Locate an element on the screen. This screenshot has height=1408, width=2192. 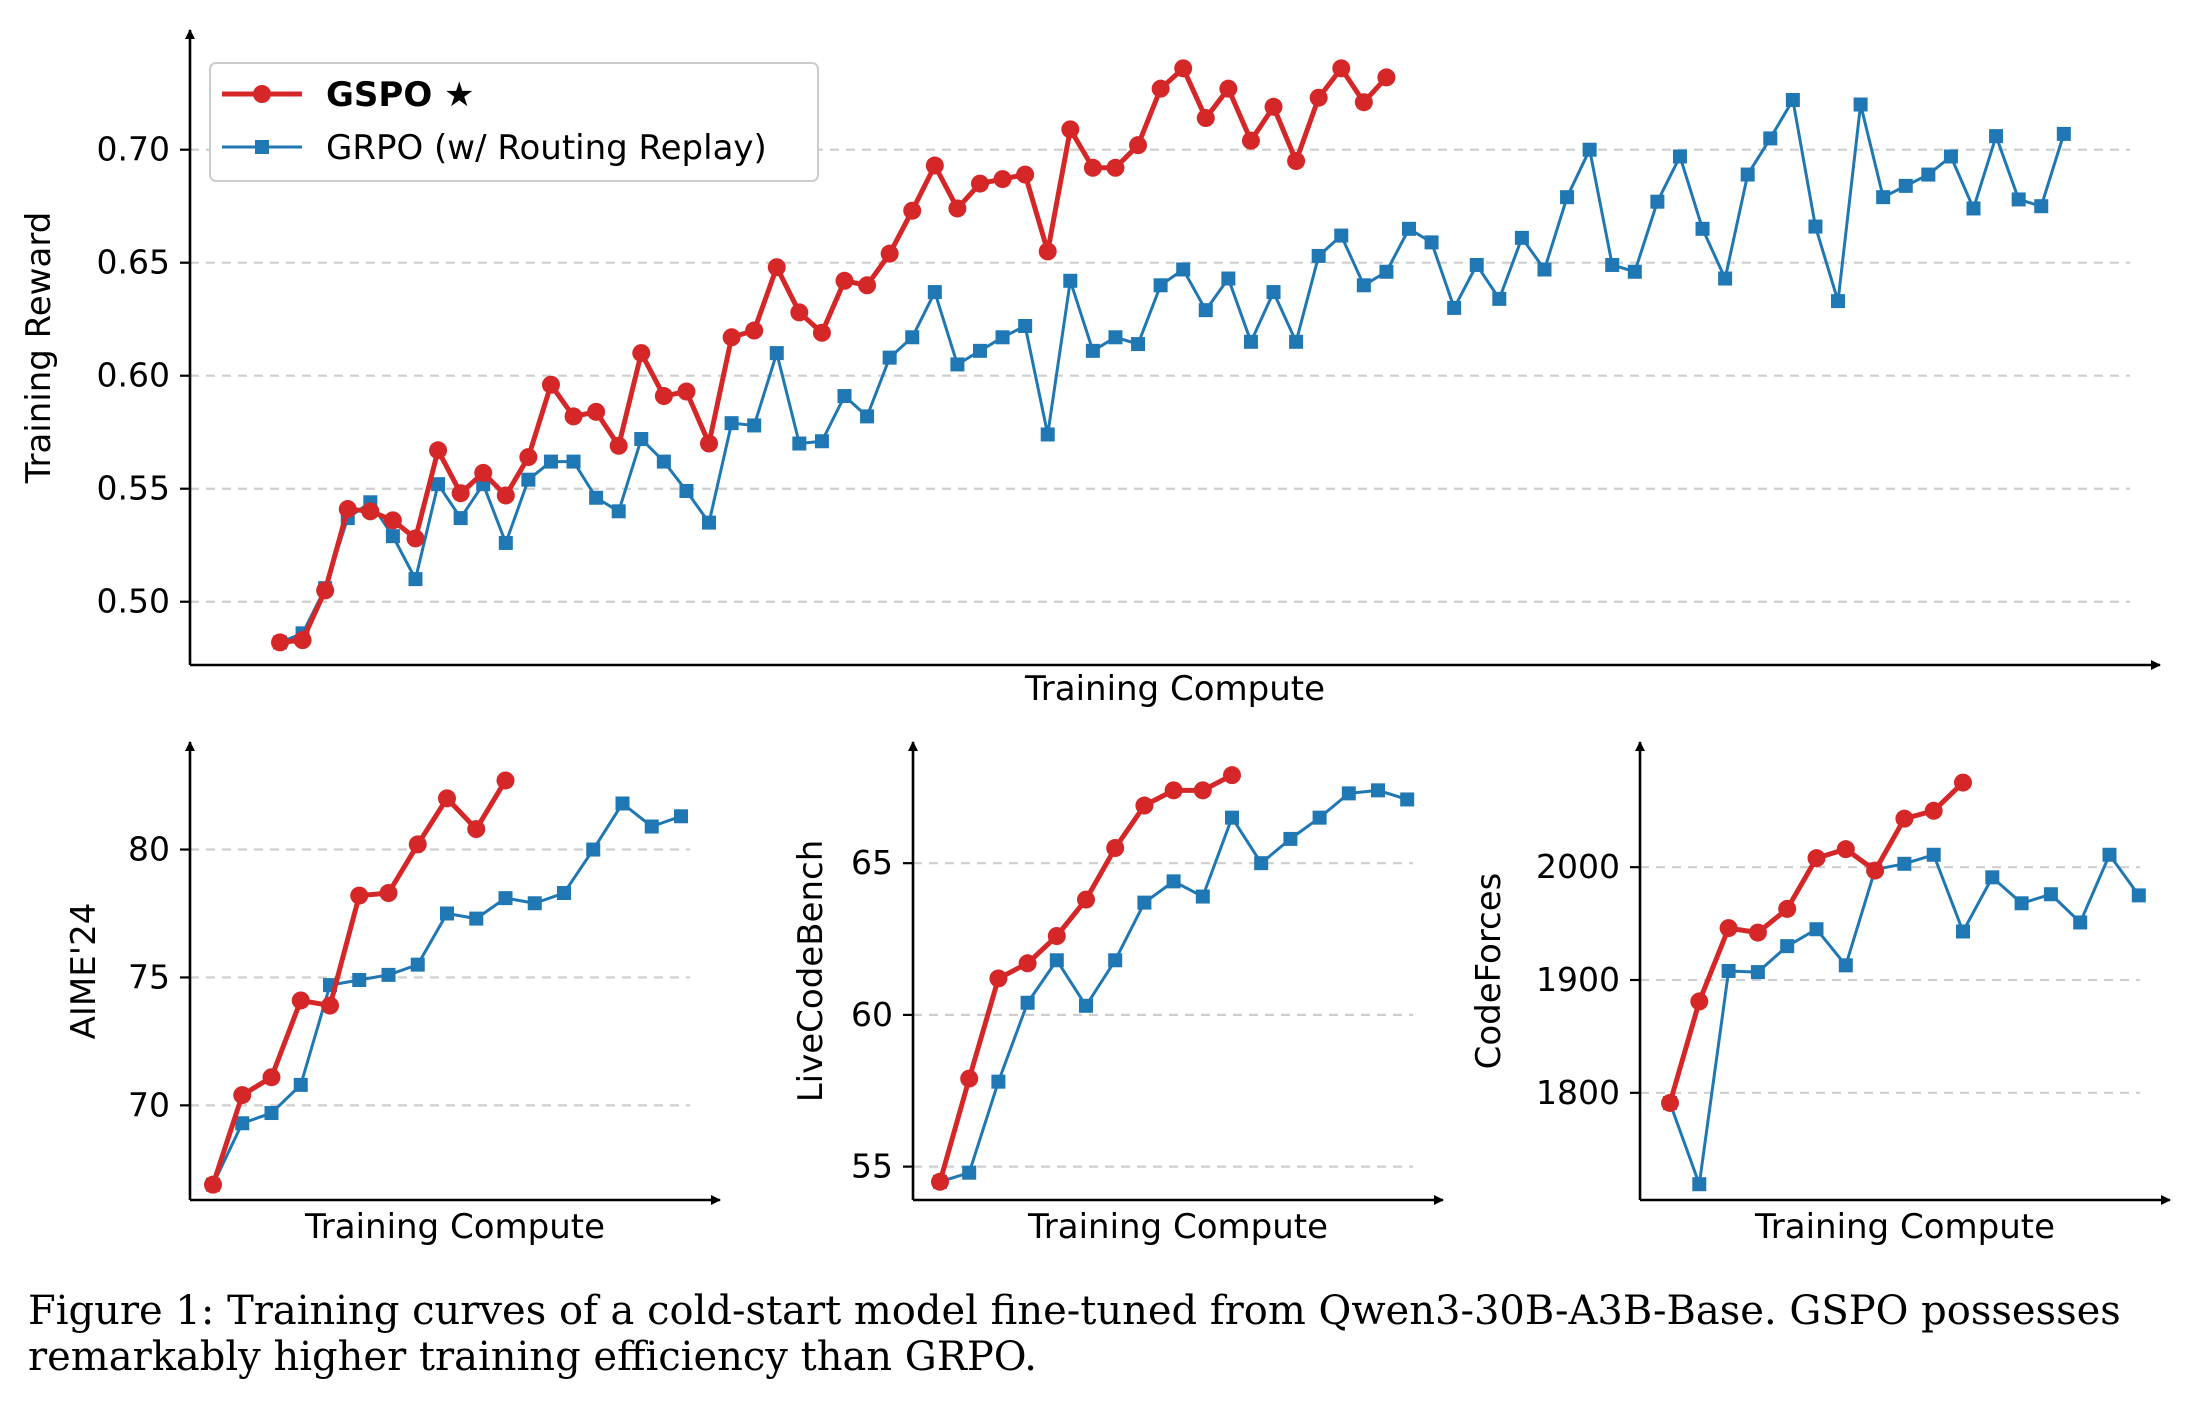
legend-box is located at coordinates (514, 122).